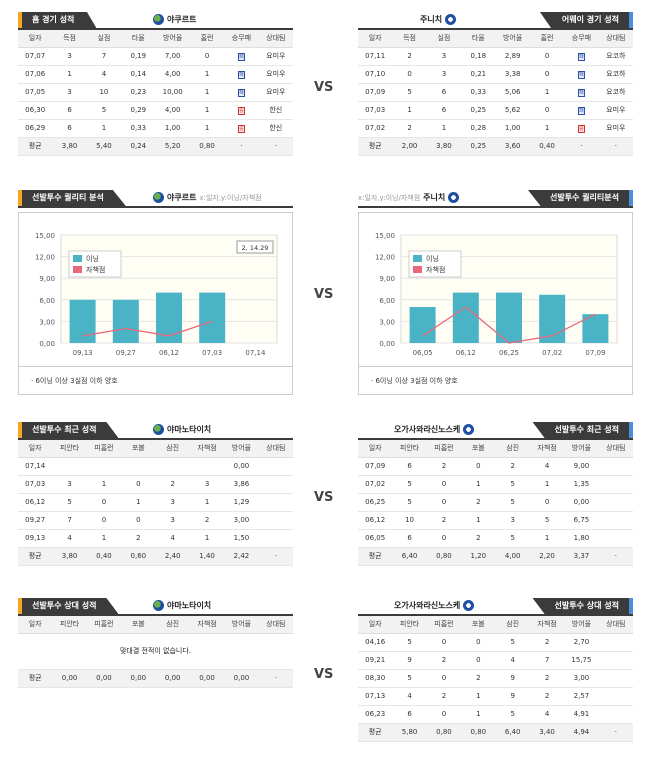 This screenshot has width=650, height=768. What do you see at coordinates (375, 128) in the screenshot?
I see `table-cell: 07,02` at bounding box center [375, 128].